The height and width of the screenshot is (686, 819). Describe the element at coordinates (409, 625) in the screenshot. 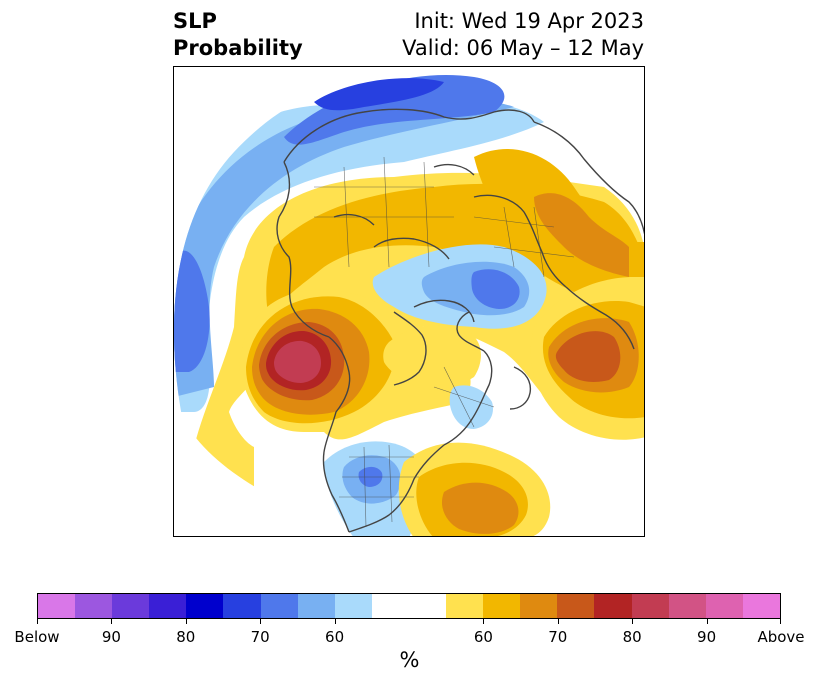

I see `colorbar-ticks` at that location.